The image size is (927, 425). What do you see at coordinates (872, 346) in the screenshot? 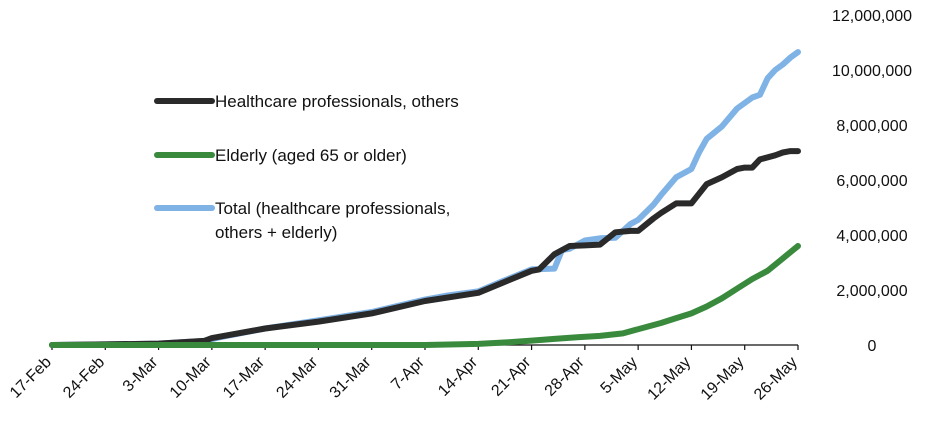
I see `y-tick-label: 0` at bounding box center [872, 346].